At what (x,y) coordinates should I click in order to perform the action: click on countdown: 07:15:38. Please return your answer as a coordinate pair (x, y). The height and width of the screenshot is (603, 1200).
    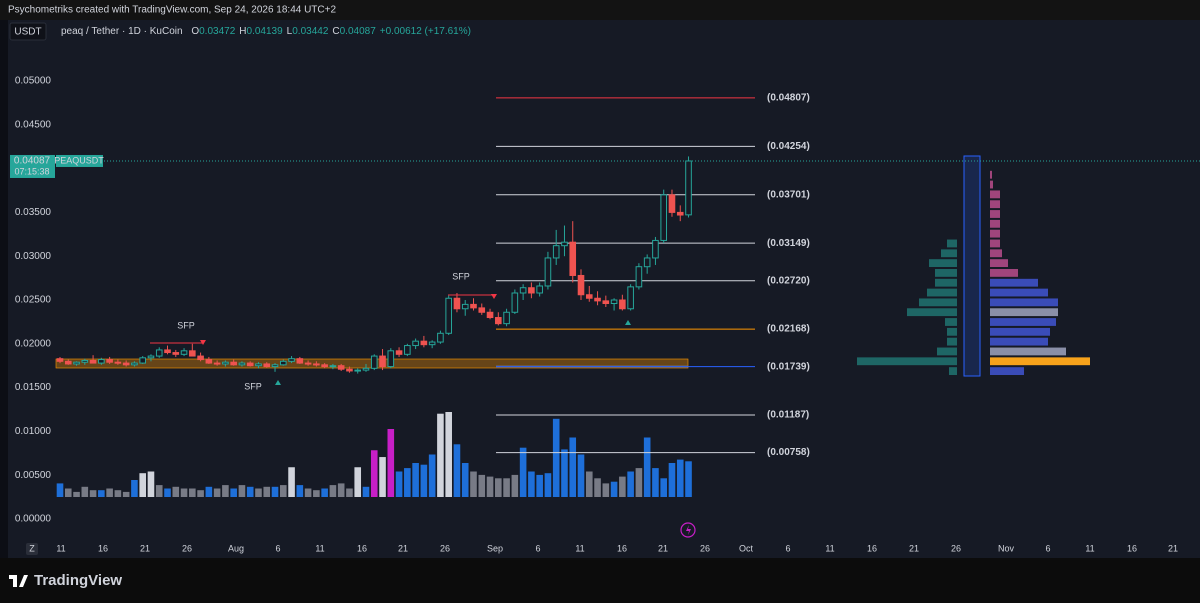
    Looking at the image, I should click on (31, 171).